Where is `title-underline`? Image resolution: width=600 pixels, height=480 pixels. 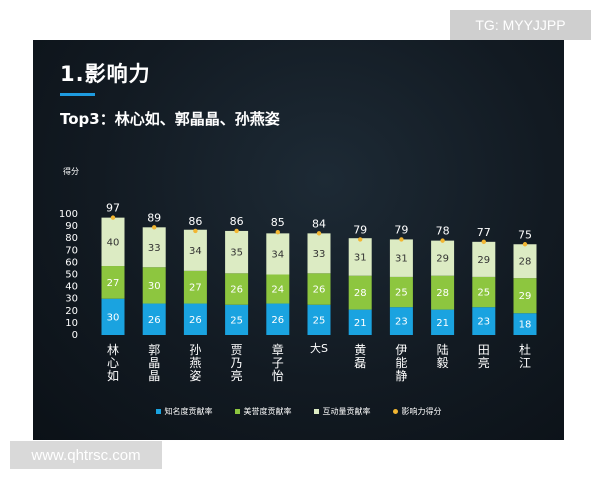
title-underline is located at coordinates (77, 94).